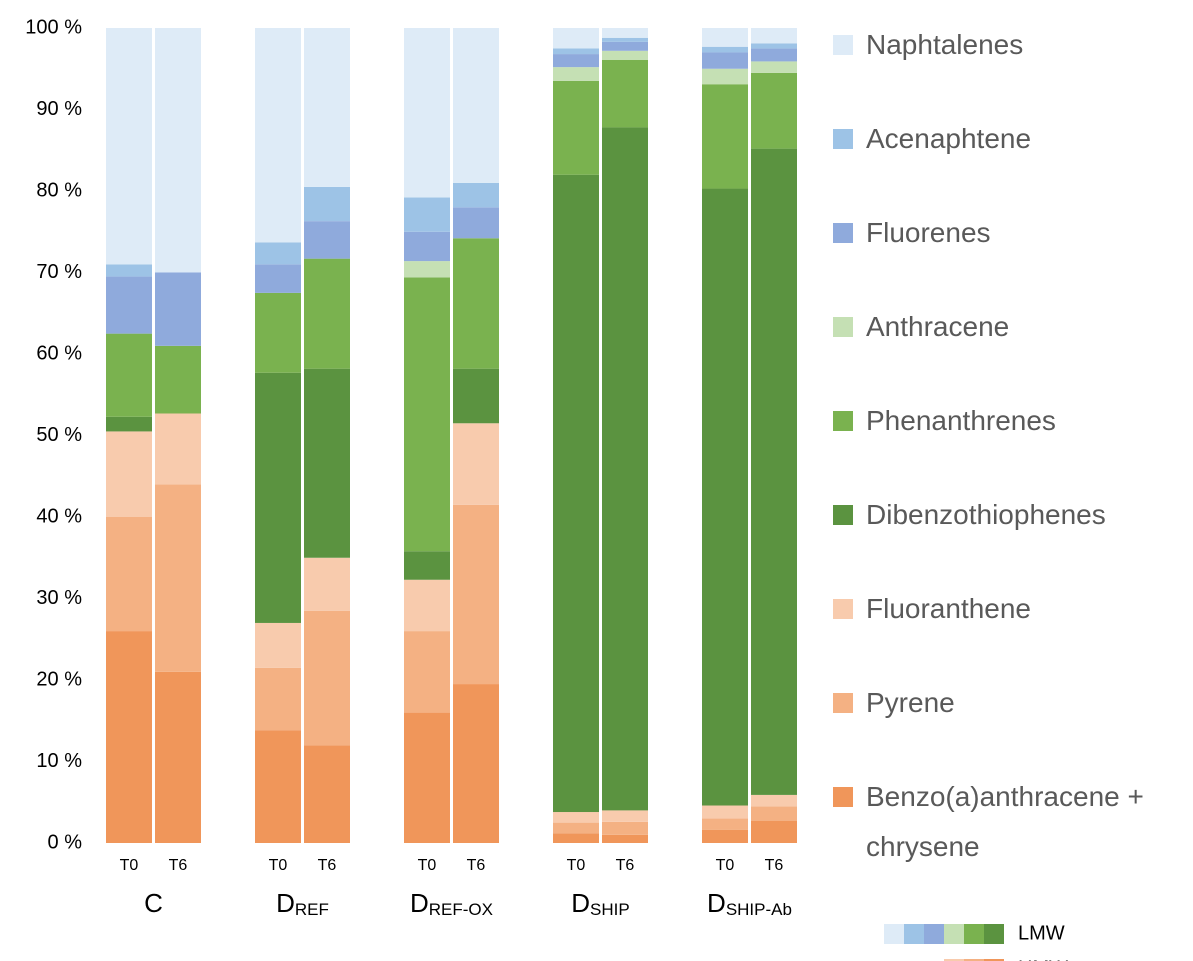 Image resolution: width=1193 pixels, height=961 pixels. What do you see at coordinates (600, 904) in the screenshot?
I see `group-label: DSHIP` at bounding box center [600, 904].